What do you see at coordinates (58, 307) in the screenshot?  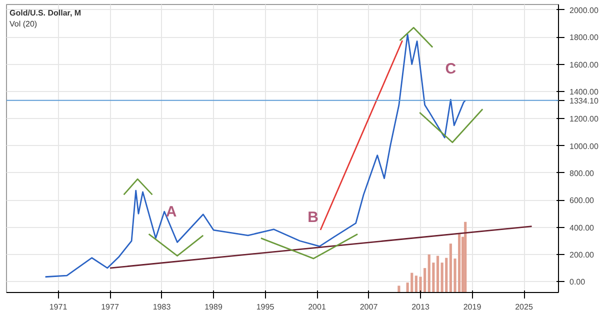 I see `x-tick-label: 1971` at bounding box center [58, 307].